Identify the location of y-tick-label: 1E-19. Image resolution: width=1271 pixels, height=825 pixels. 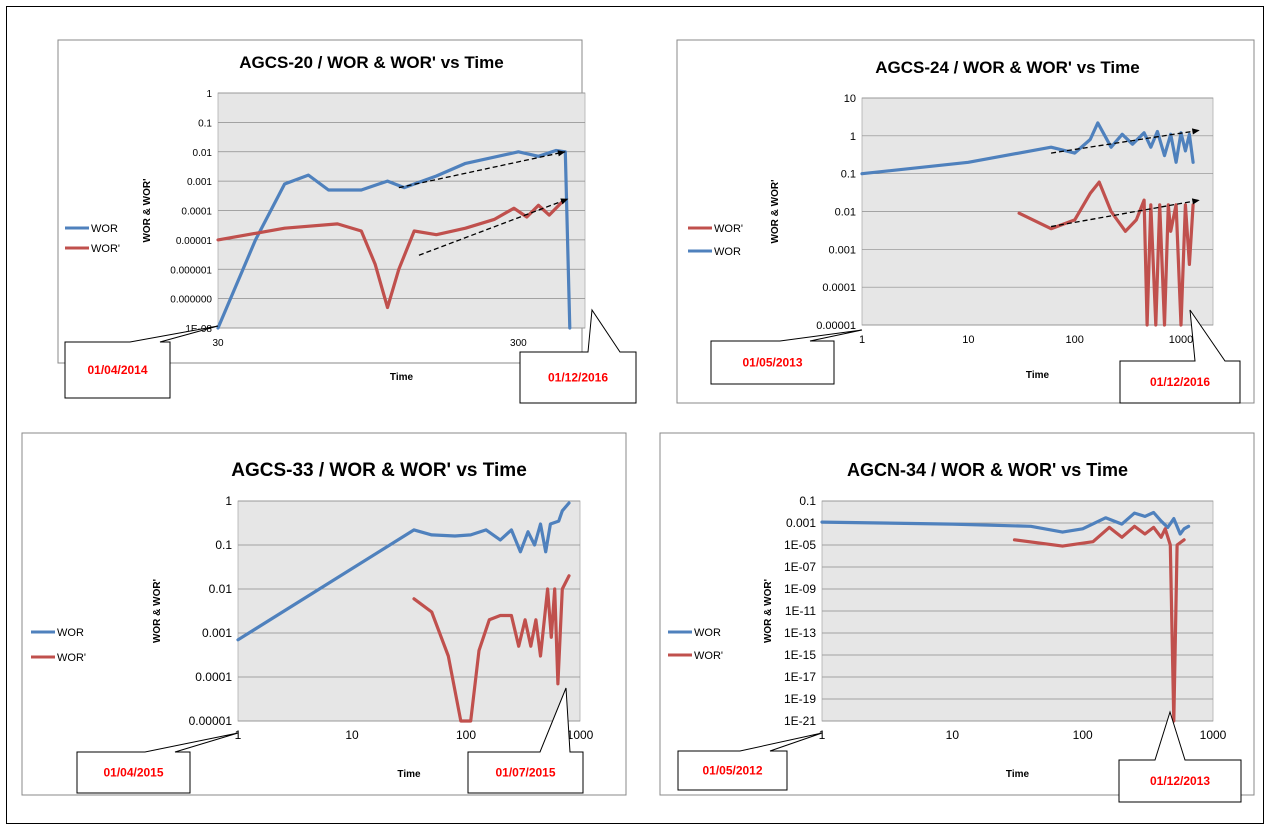
(800, 699).